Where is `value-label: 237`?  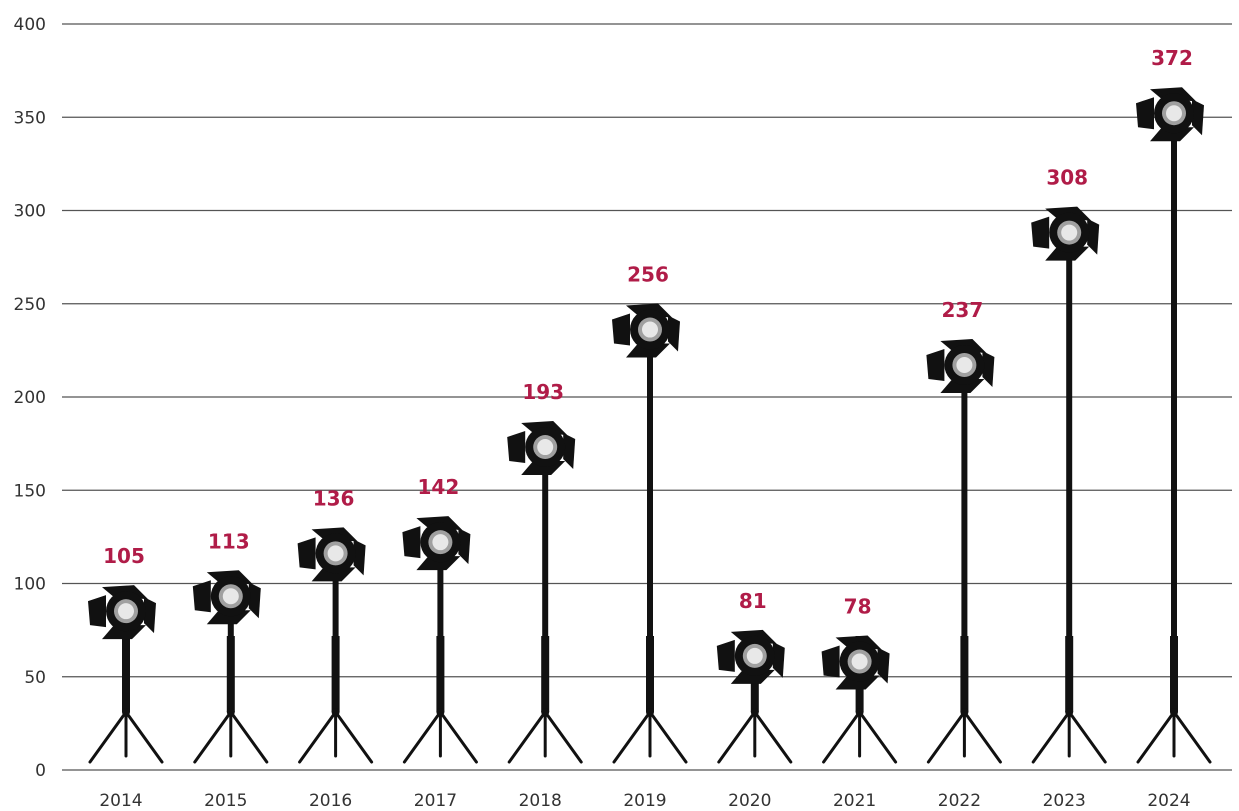
value-label: 237 is located at coordinates (963, 310).